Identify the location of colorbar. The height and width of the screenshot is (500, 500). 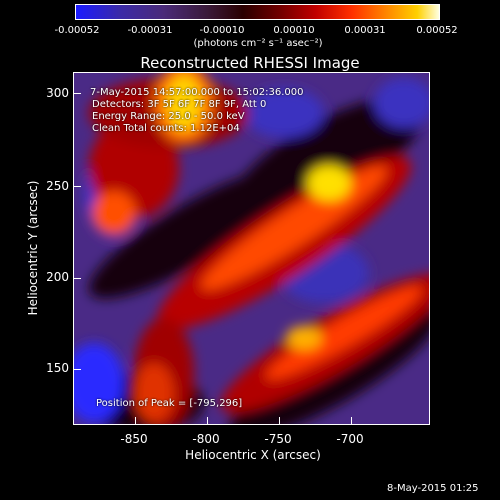
(257, 12).